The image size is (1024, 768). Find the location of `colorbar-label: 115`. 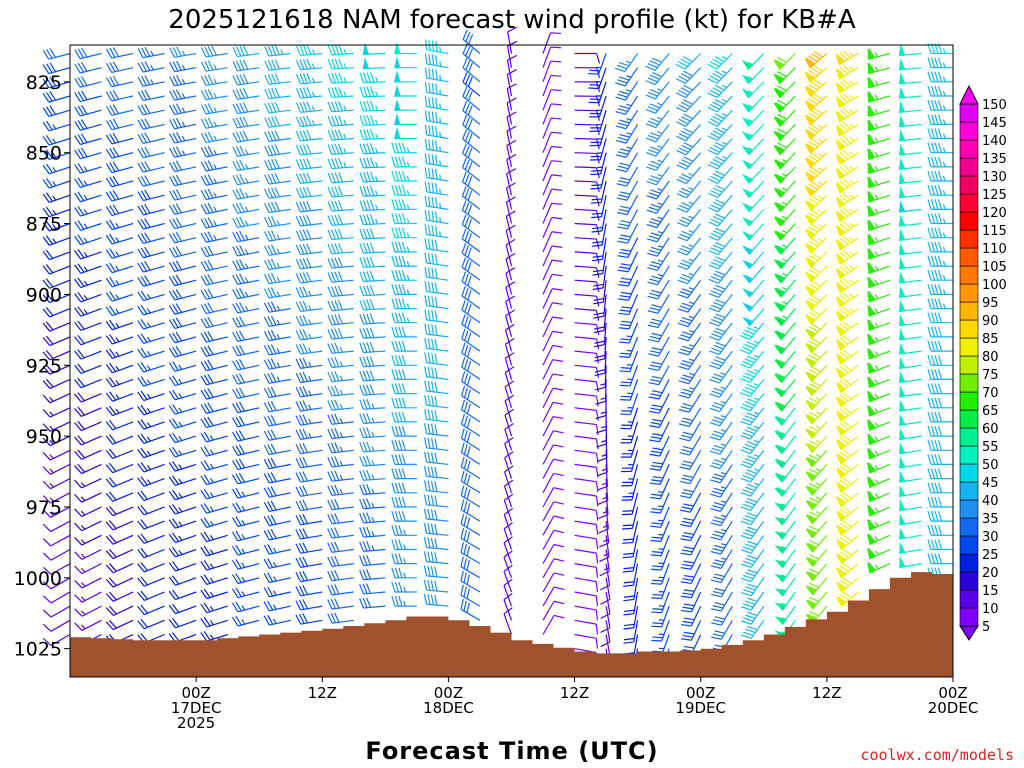

colorbar-label: 115 is located at coordinates (994, 231).